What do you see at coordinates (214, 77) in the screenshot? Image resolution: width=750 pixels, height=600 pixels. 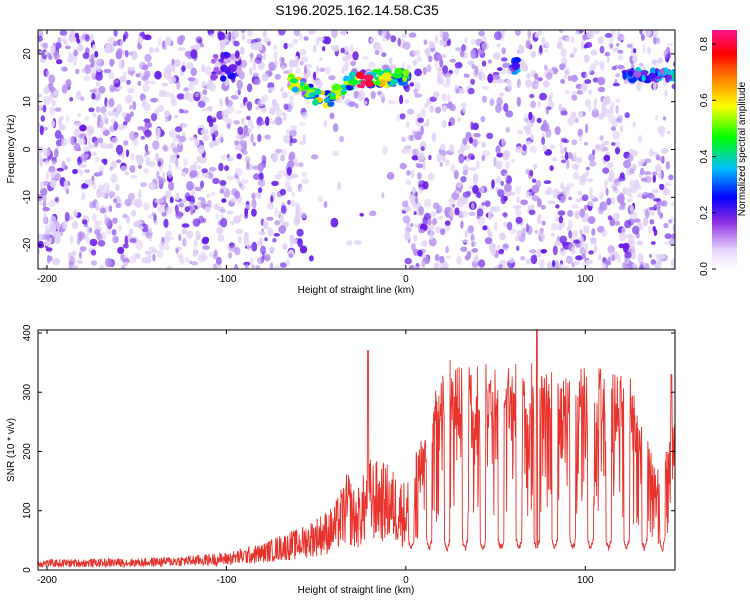 I see `spectrogram-signal-blob` at bounding box center [214, 77].